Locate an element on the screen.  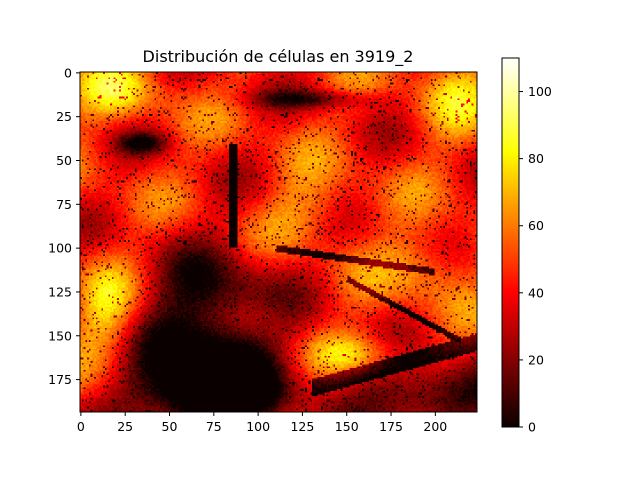
x-tick-label: 200 is located at coordinates (435, 426).